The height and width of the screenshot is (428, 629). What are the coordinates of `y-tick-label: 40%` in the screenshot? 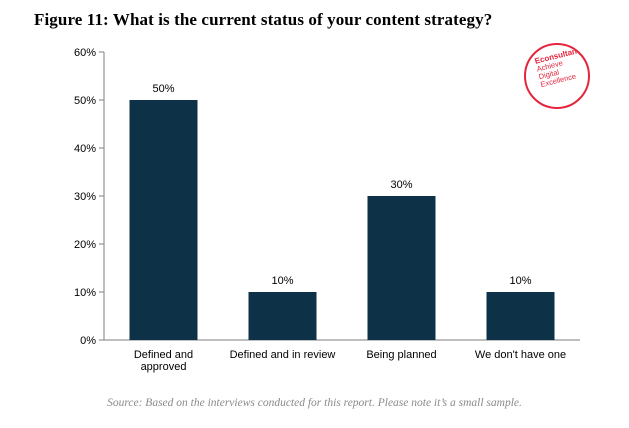 It's located at (85, 149).